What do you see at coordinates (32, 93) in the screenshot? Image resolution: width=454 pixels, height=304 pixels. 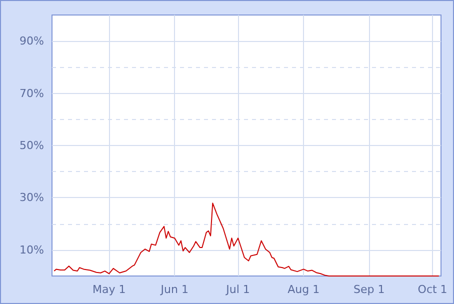 I see `y-tick-label: 70%` at bounding box center [32, 93].